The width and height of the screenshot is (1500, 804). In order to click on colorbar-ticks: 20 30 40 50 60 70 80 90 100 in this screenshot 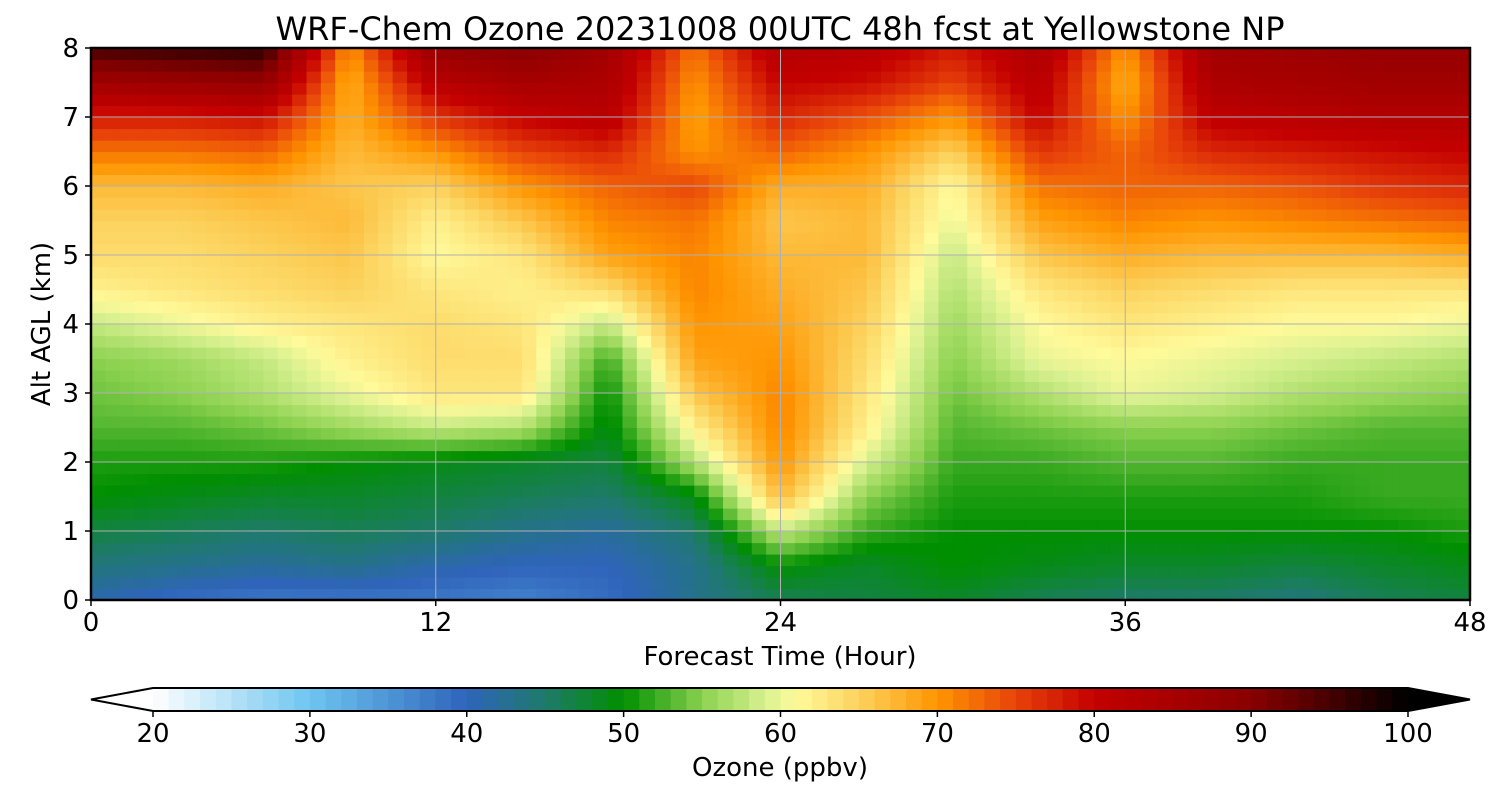, I will do `click(784, 730)`.